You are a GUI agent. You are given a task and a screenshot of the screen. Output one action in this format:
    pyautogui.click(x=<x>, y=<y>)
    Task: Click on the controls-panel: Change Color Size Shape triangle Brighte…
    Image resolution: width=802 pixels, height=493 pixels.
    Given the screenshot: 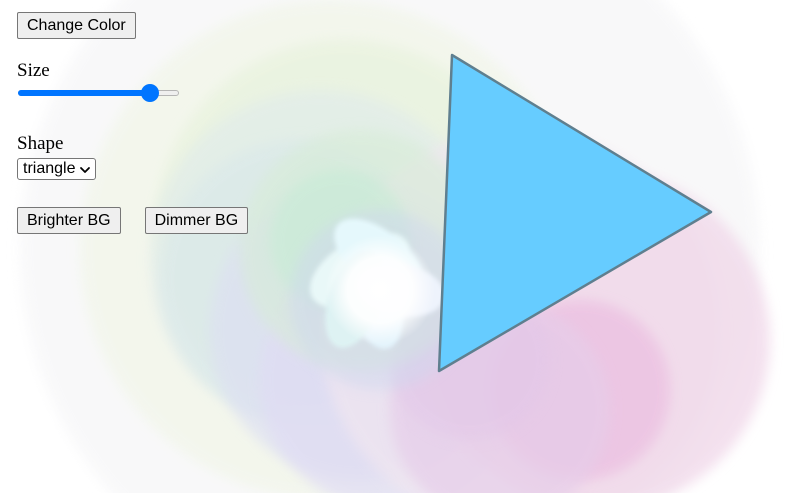 What is the action you would take?
    pyautogui.click(x=133, y=123)
    